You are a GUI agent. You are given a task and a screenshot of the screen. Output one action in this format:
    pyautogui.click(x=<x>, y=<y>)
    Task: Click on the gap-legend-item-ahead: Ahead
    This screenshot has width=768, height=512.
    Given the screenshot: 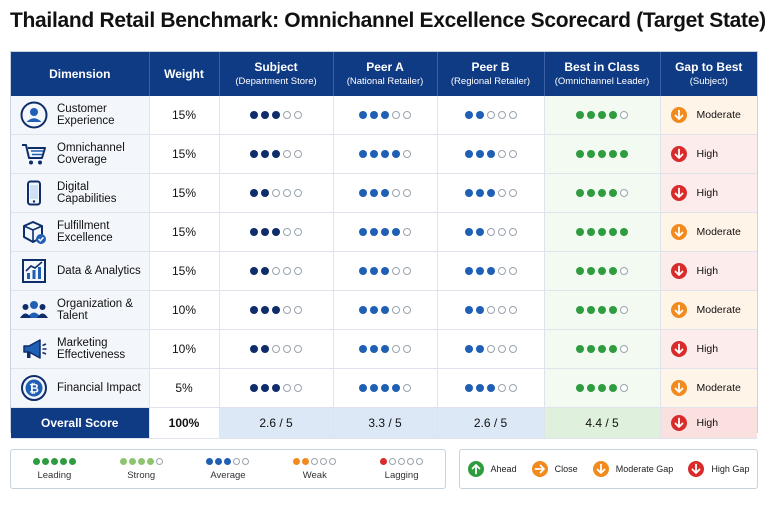 What is the action you would take?
    pyautogui.click(x=492, y=469)
    